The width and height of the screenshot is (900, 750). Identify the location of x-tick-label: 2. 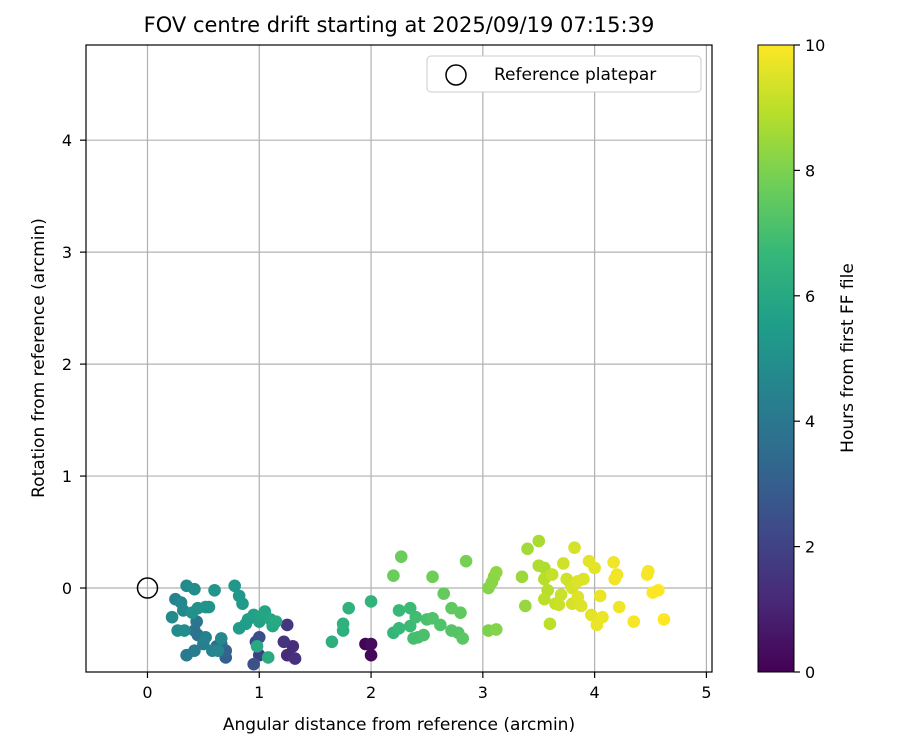
(371, 692).